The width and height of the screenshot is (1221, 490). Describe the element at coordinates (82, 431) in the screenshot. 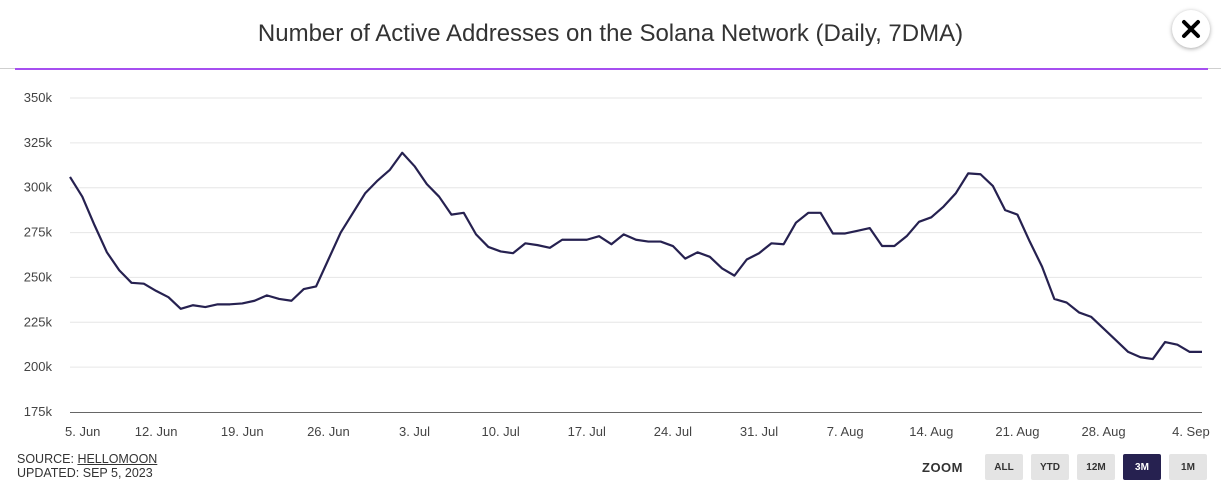

I see `x-tick-label: 5. Jun` at that location.